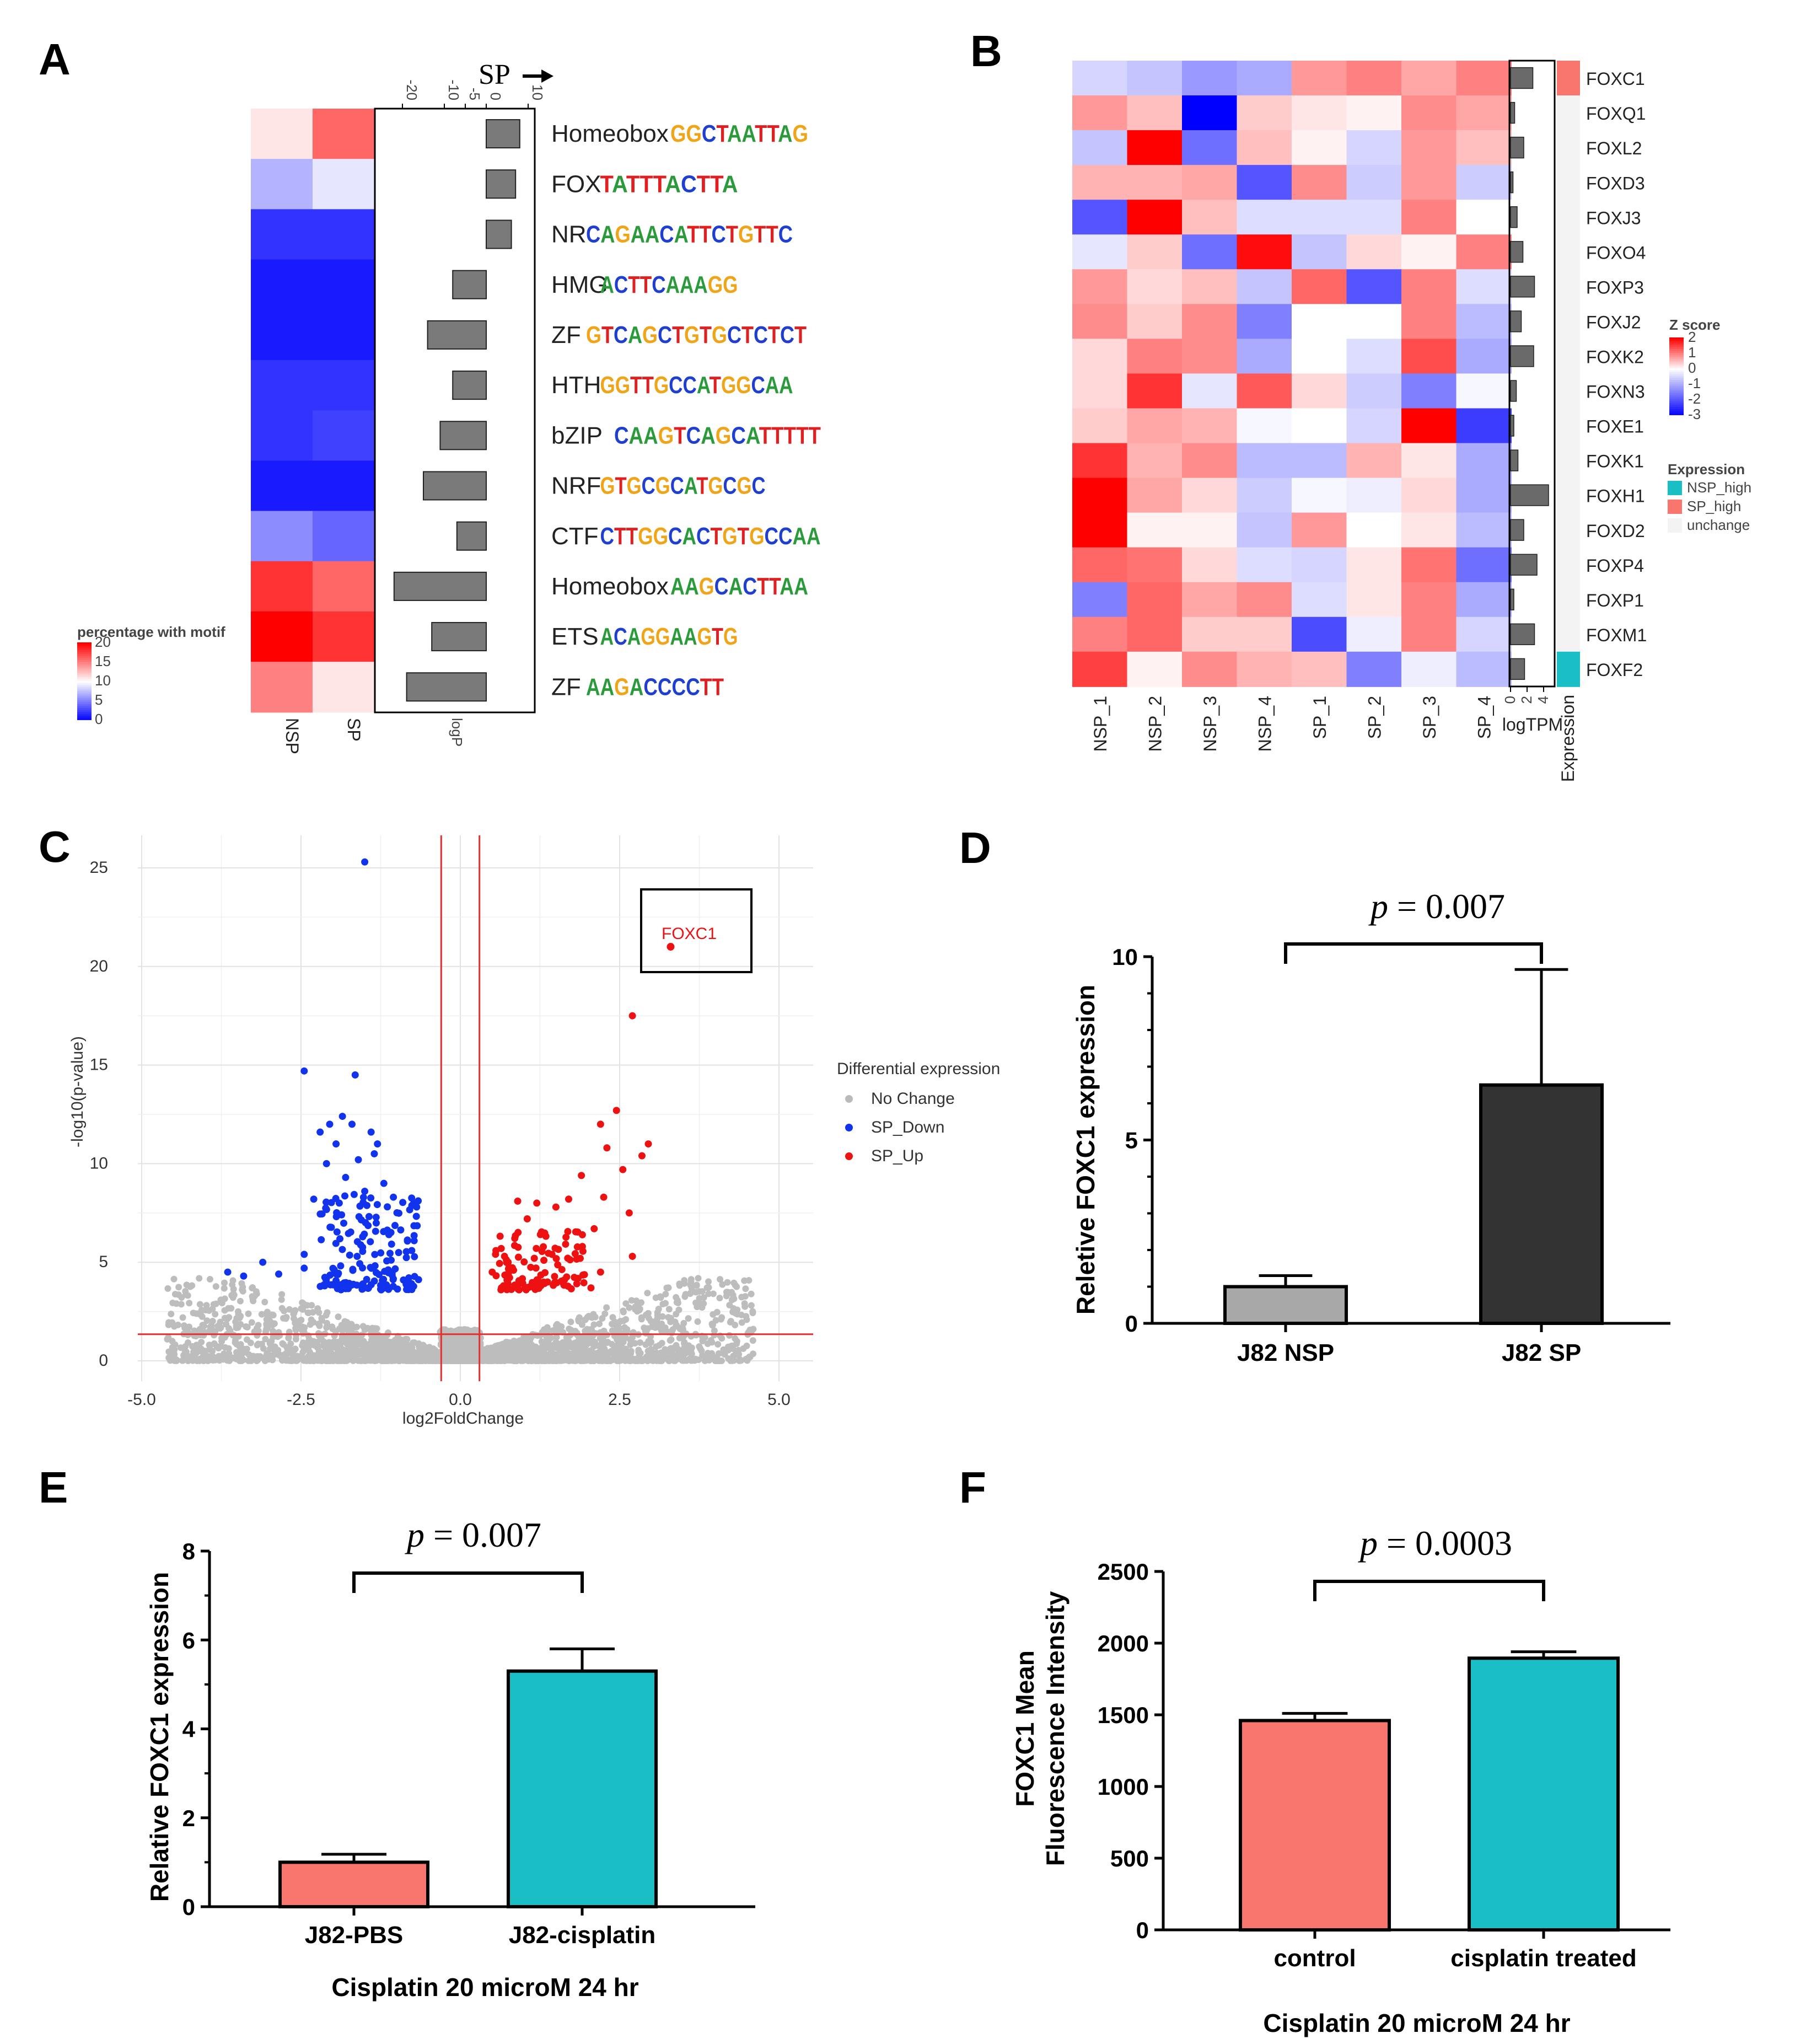  I want to click on percentage-legend: percentage with motif 20 15 10 5 0, so click(151, 675).